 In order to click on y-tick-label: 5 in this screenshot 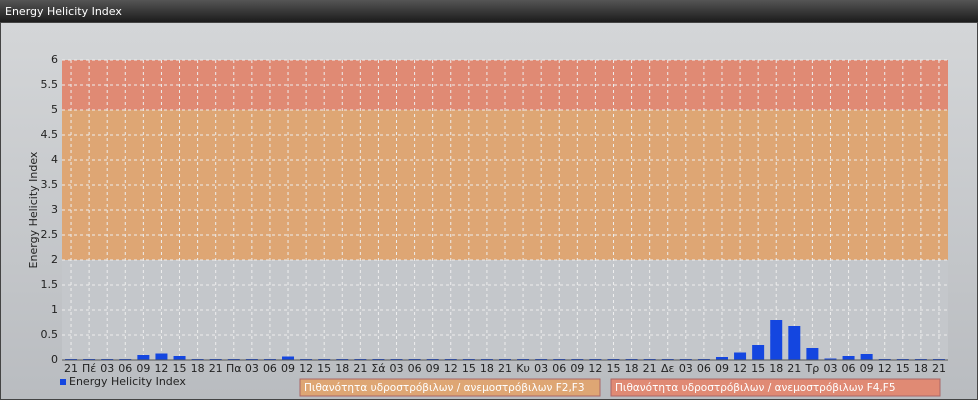, I will do `click(54, 109)`.